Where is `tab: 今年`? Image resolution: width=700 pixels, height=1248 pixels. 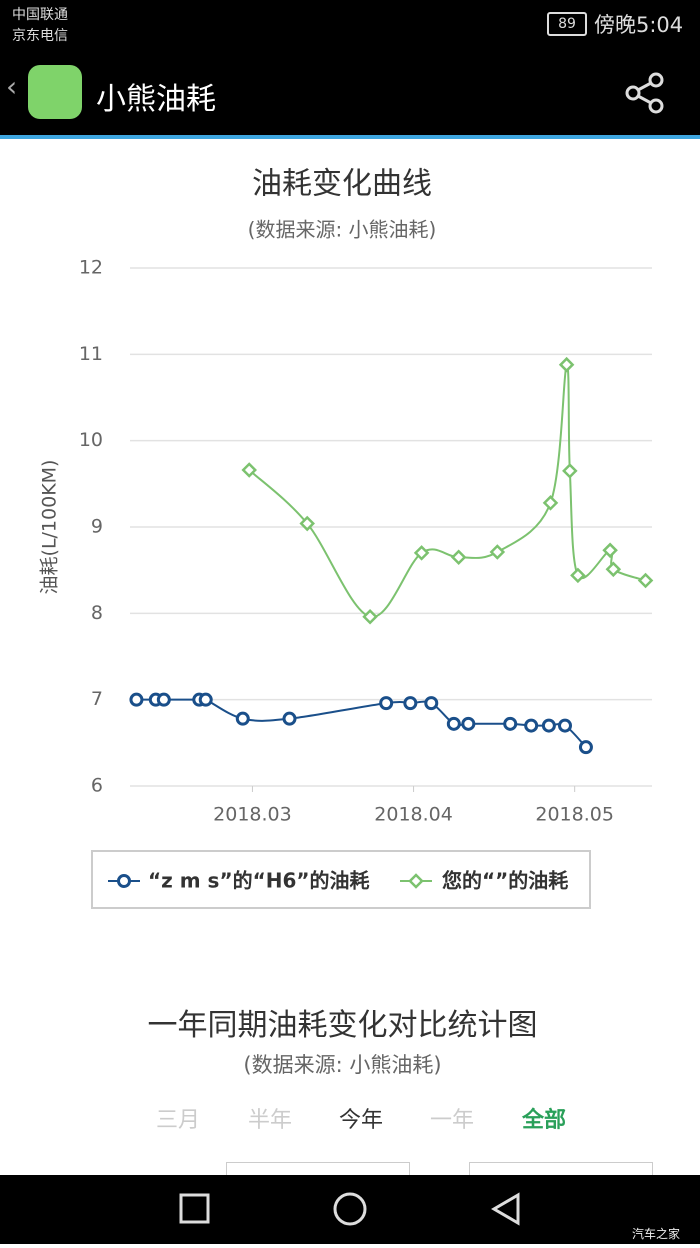
tab: 今年 is located at coordinates (360, 1120).